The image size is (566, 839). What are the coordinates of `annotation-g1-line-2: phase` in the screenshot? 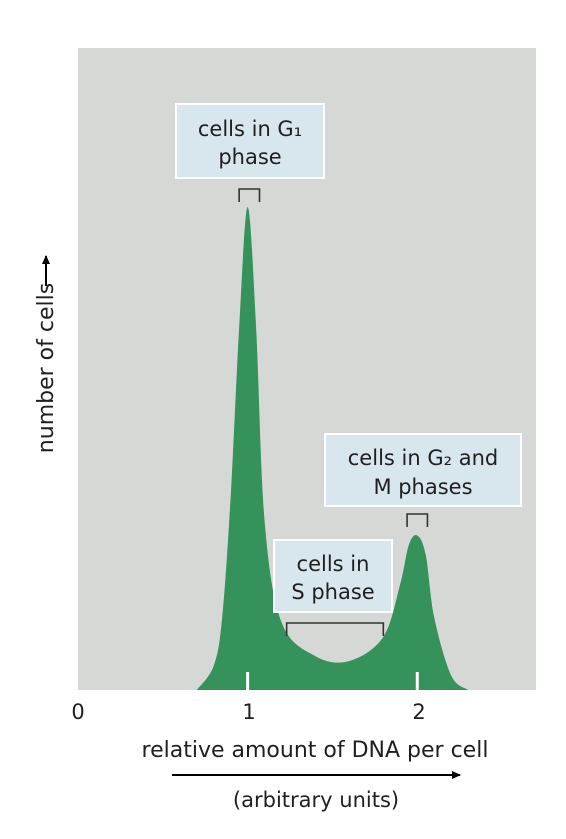 It's located at (249, 157).